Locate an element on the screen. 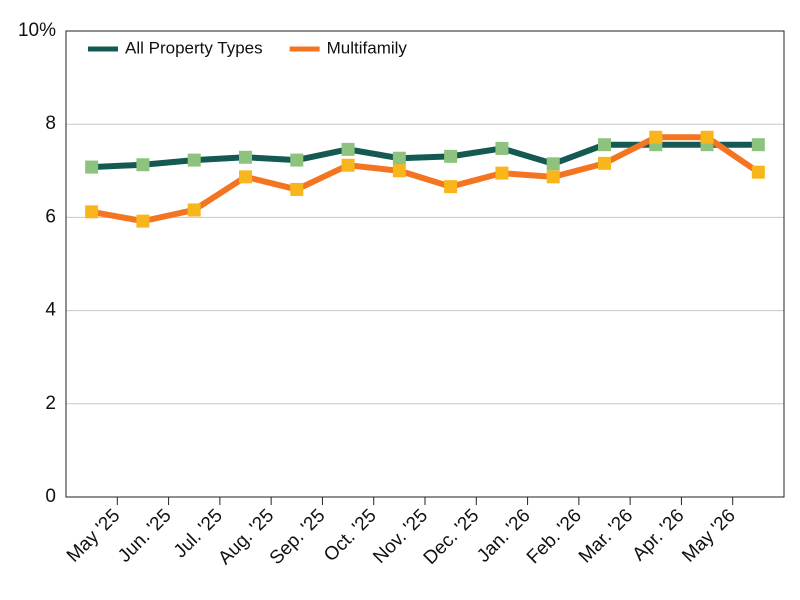 The height and width of the screenshot is (600, 800). legend-label: All Property Types is located at coordinates (194, 47).